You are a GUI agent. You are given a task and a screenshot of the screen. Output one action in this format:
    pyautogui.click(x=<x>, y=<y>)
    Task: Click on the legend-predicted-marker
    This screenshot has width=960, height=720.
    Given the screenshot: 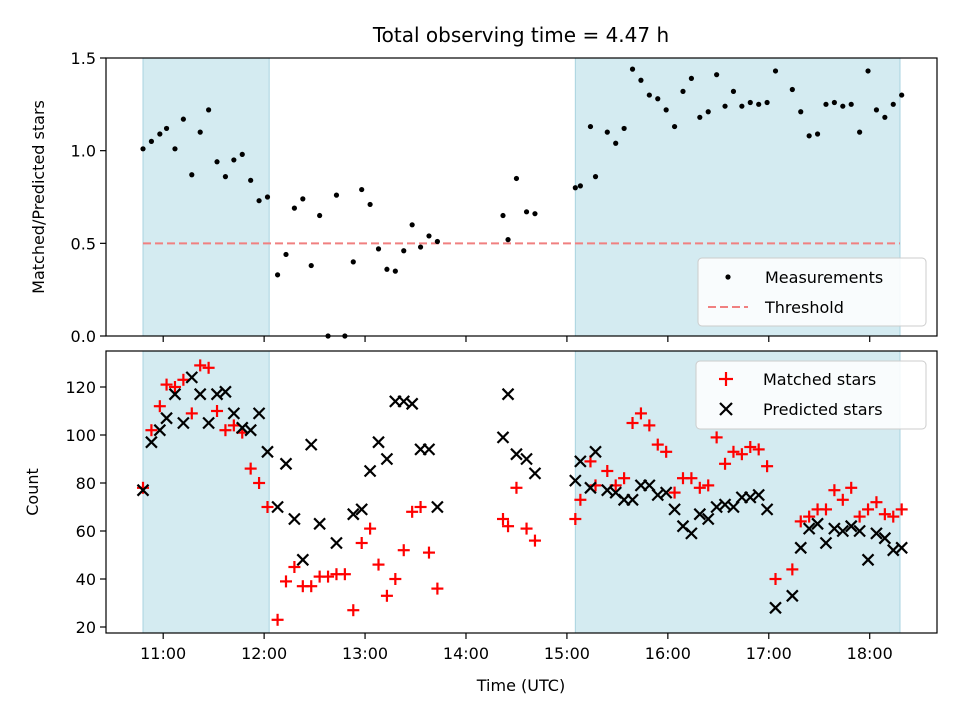 What is the action you would take?
    pyautogui.click(x=726, y=409)
    